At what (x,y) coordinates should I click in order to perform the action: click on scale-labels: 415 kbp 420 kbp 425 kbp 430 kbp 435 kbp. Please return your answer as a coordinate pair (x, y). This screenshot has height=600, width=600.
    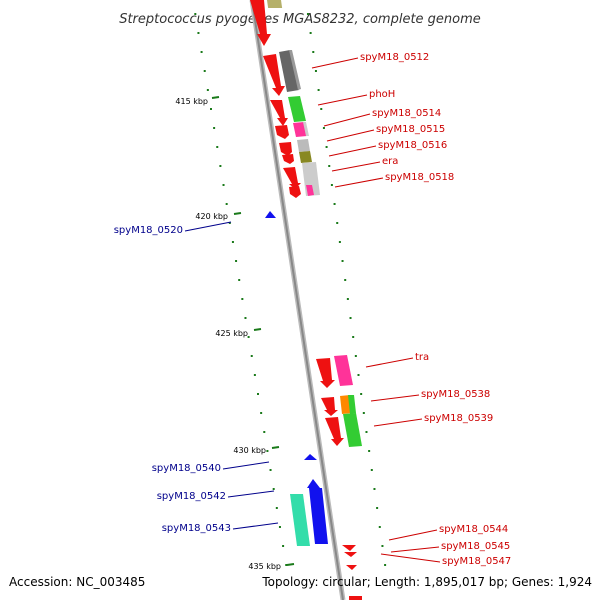
    Looking at the image, I should click on (228, 334).